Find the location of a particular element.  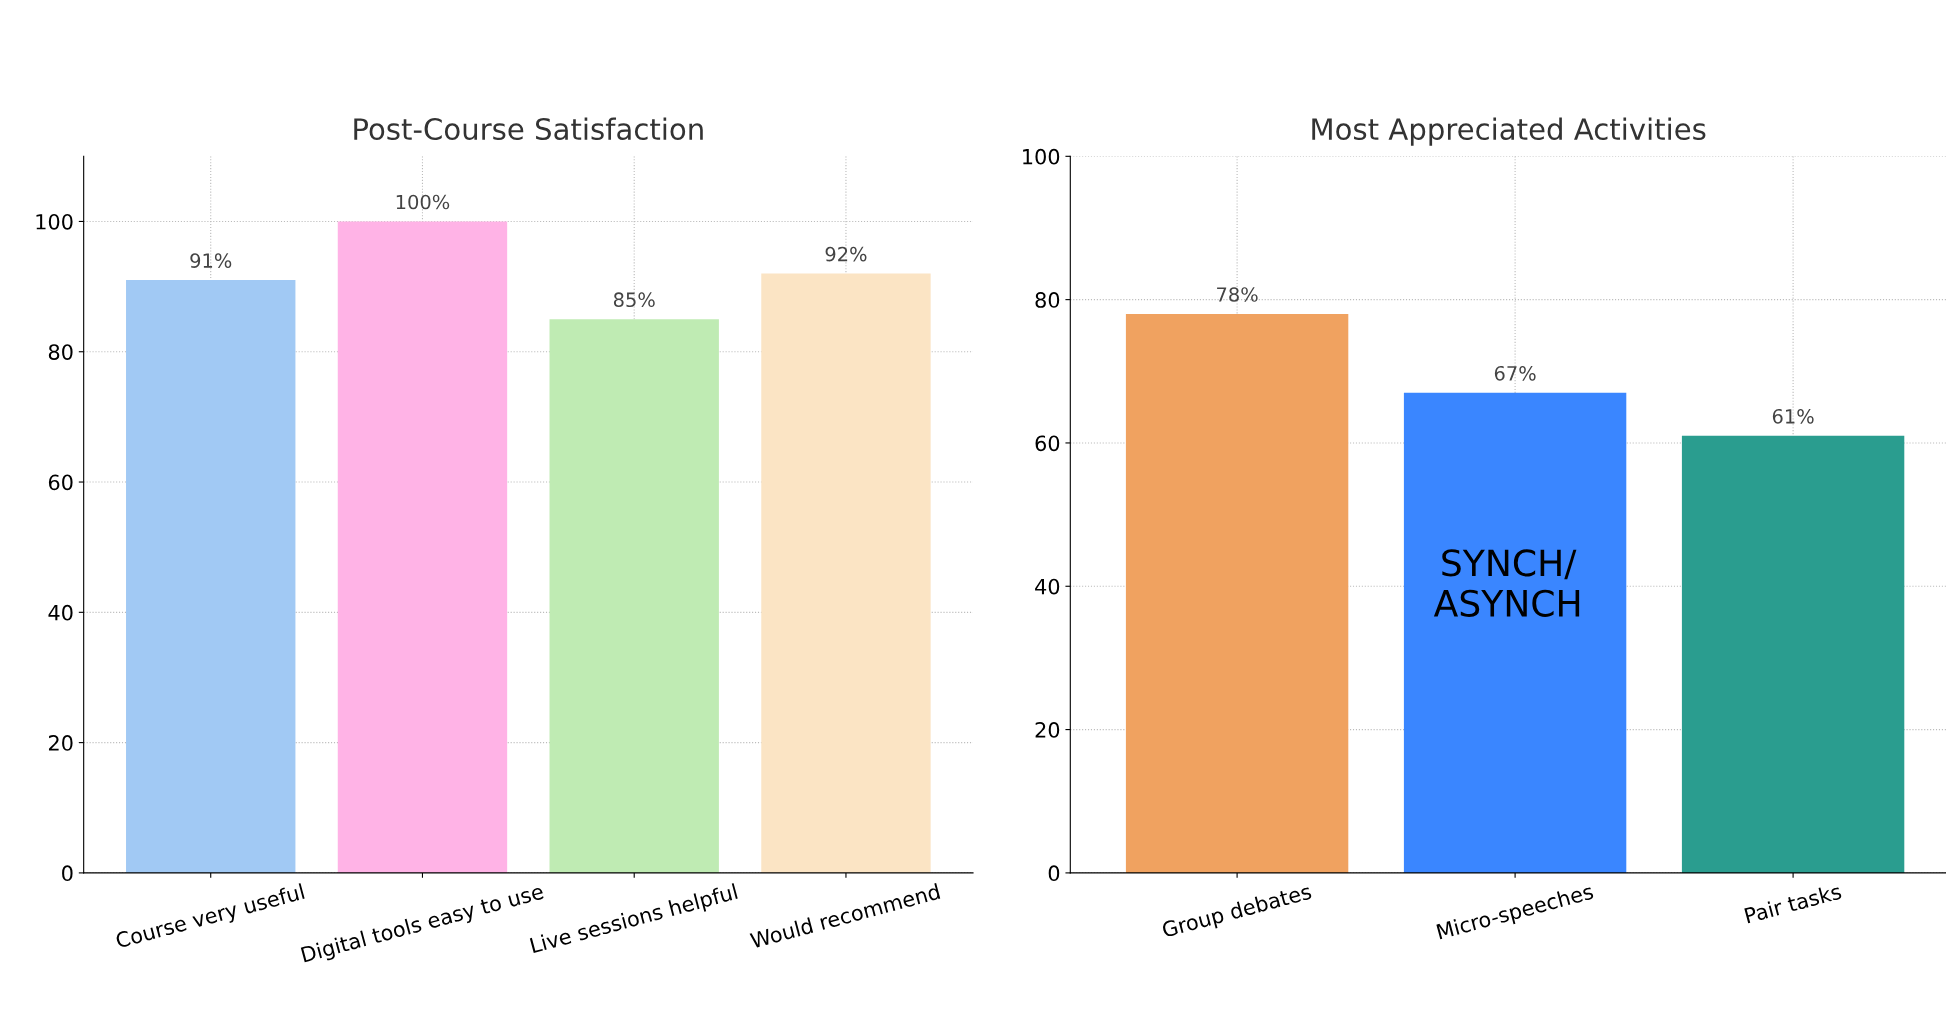

data-label: 100% is located at coordinates (423, 202).